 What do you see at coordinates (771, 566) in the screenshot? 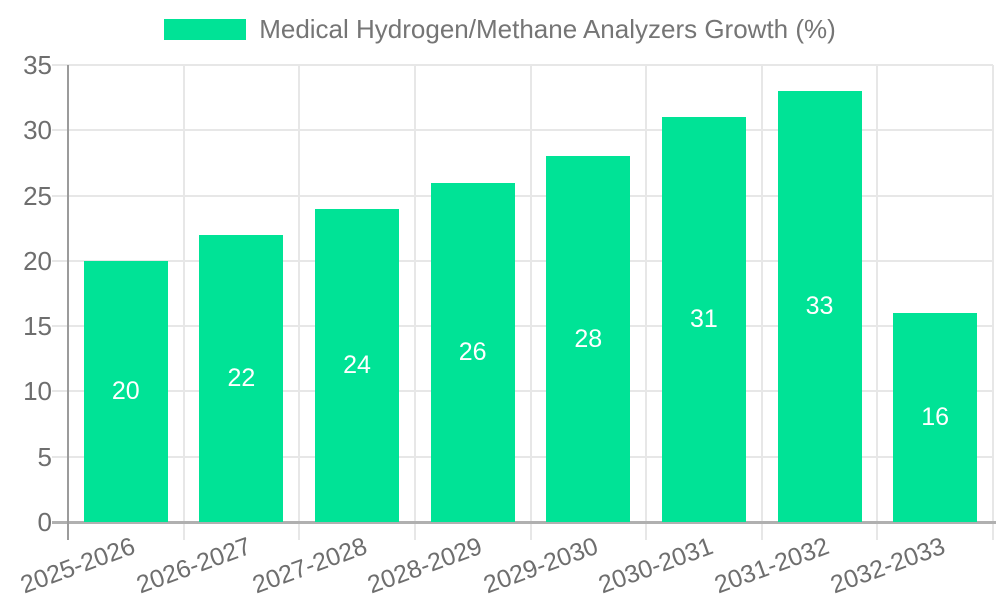
I see `x-tick-label: 2031-2032` at bounding box center [771, 566].